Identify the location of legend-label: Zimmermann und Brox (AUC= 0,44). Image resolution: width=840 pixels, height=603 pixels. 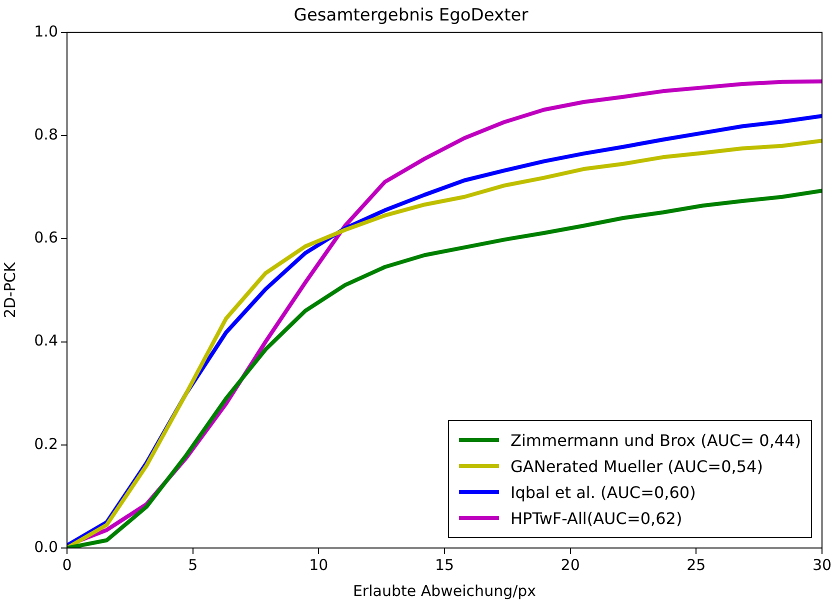
(655, 440).